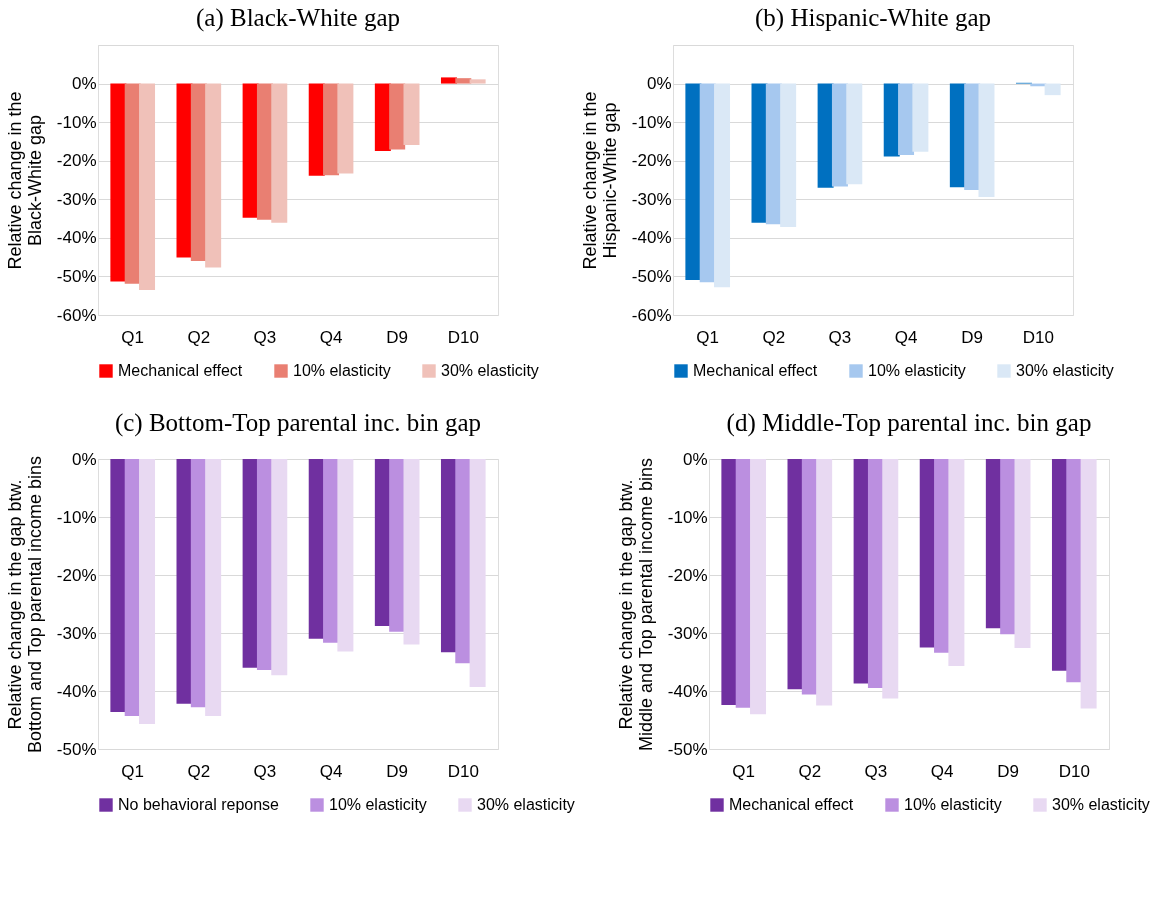 The width and height of the screenshot is (1172, 924). Describe the element at coordinates (873, 18) in the screenshot. I see `chart-title: (b) Hispanic-White gap` at that location.